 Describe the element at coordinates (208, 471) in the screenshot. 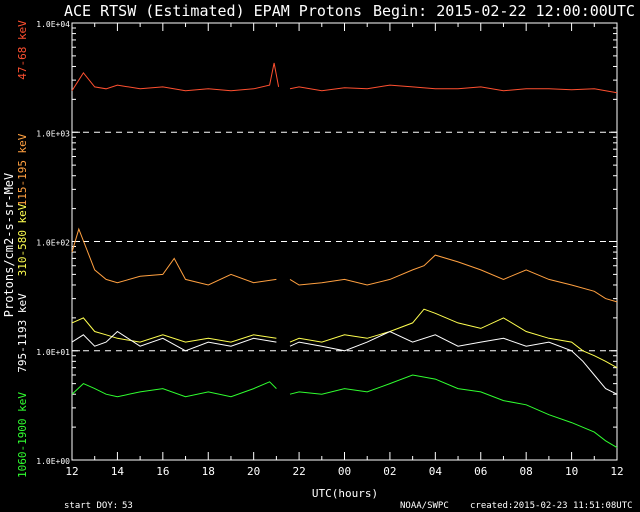

I see `x-tick-label: 18` at that location.